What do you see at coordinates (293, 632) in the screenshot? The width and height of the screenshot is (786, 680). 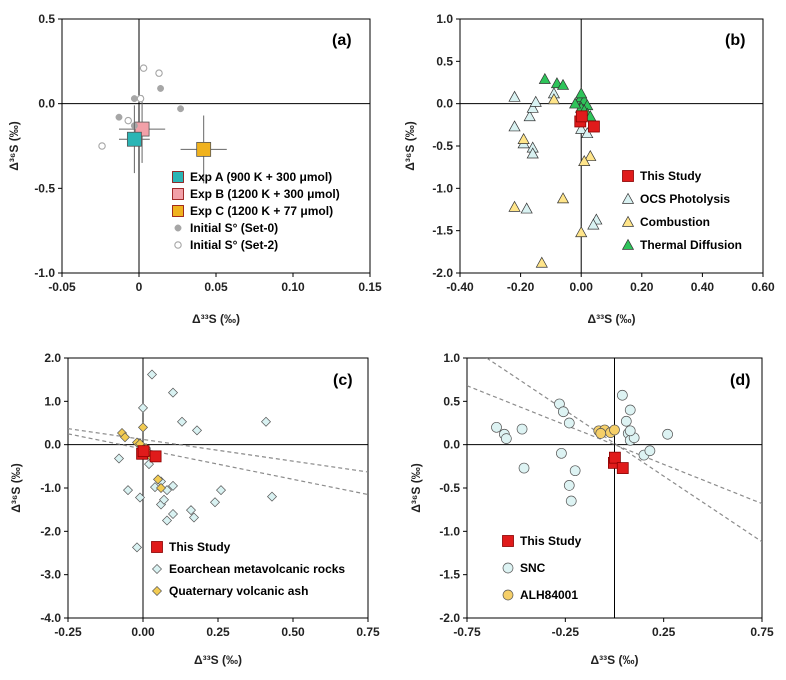 I see `x-tick-label: 0.50` at bounding box center [293, 632].